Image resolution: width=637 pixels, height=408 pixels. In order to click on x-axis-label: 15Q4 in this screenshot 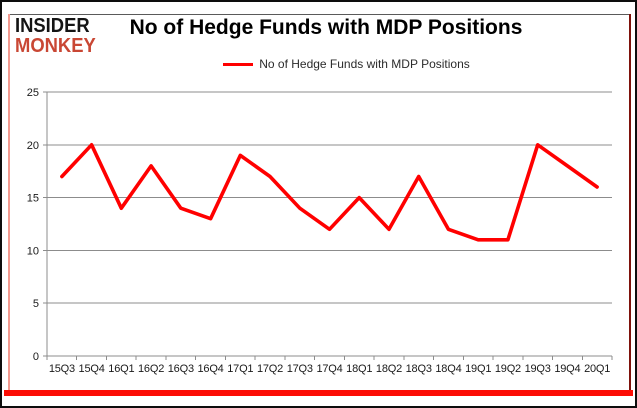, I will do `click(92, 369)`.